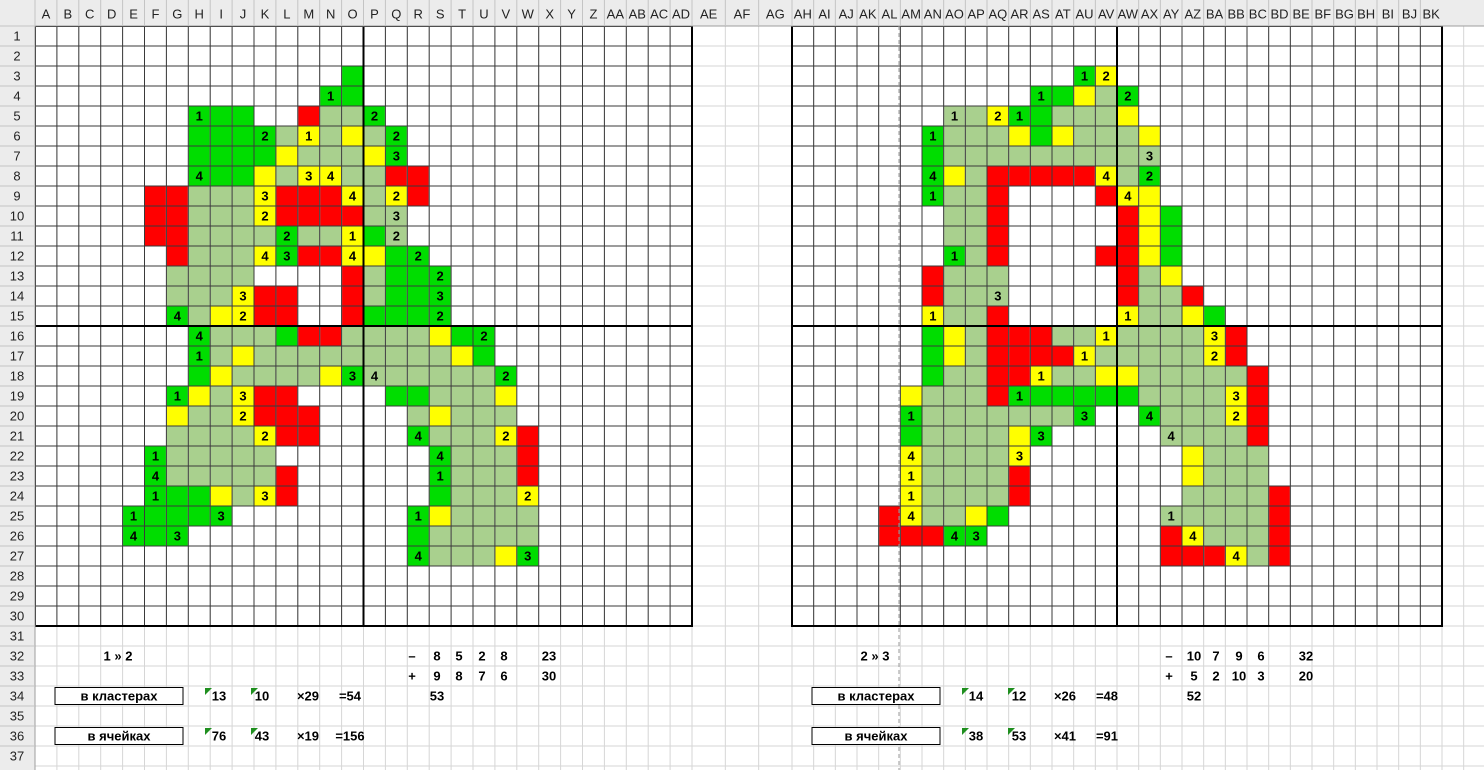 This screenshot has width=1484, height=775. I want to click on column-header: A, so click(46, 14).